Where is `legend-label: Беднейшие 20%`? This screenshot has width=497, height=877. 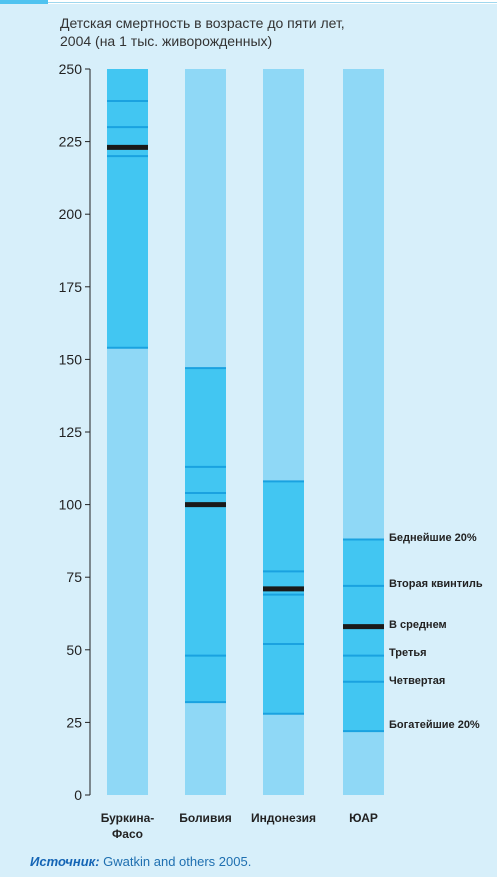 legend-label: Беднейшие 20% is located at coordinates (433, 538).